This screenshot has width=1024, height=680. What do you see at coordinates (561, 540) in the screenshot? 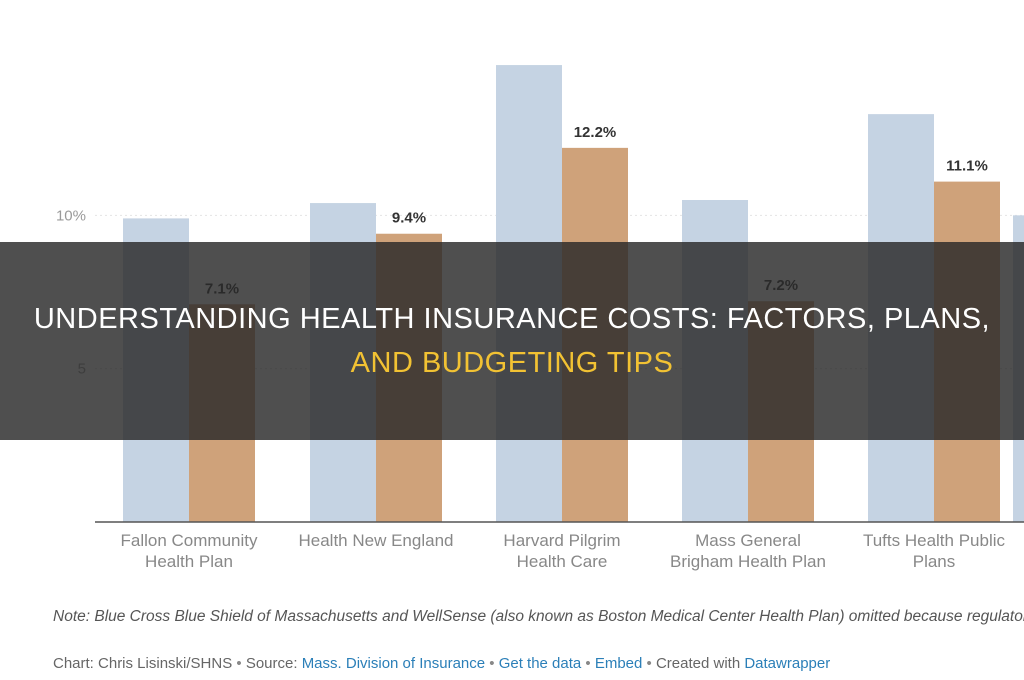
I see `category-label: Harvard Pilgrim` at bounding box center [561, 540].